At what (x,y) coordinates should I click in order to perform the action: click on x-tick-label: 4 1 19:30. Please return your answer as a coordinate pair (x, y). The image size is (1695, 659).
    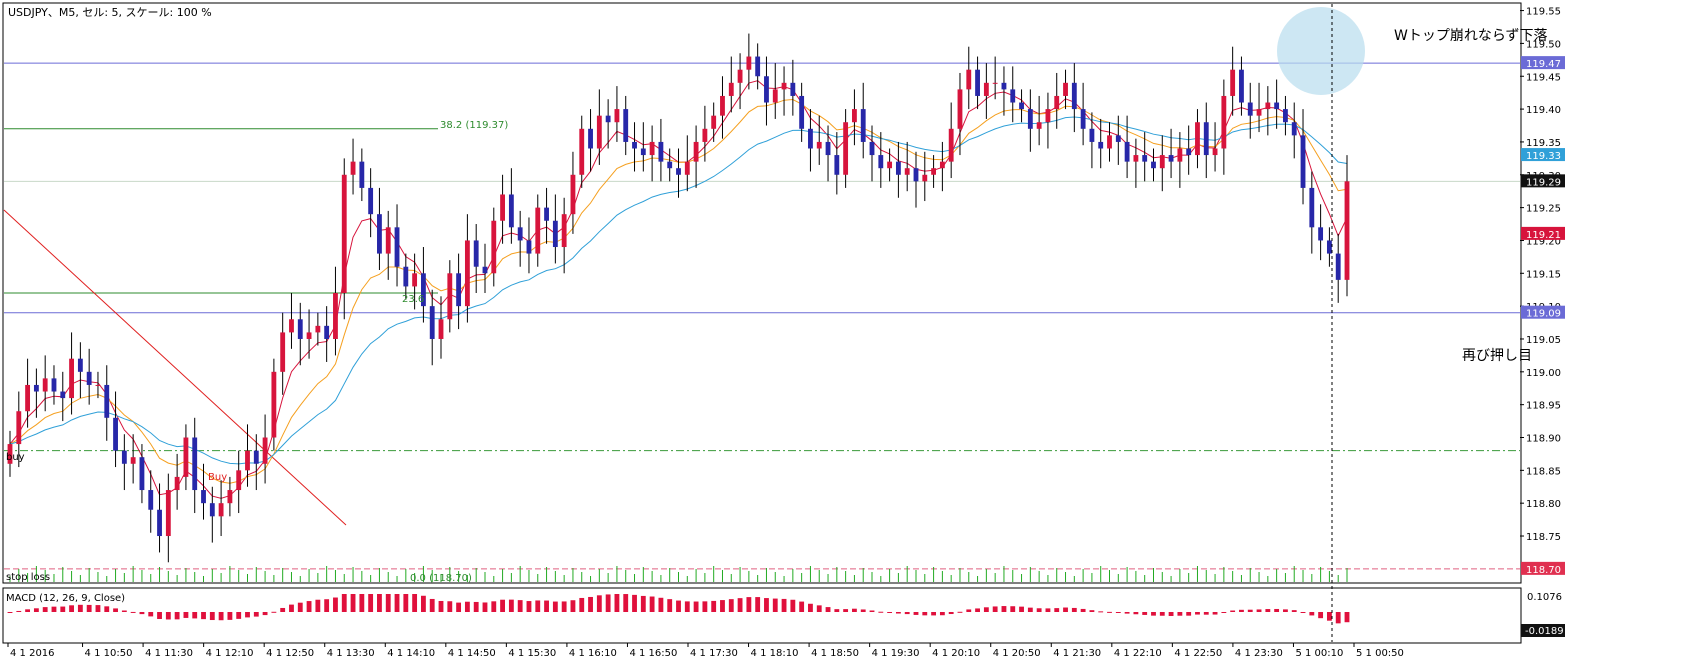
    Looking at the image, I should click on (896, 653).